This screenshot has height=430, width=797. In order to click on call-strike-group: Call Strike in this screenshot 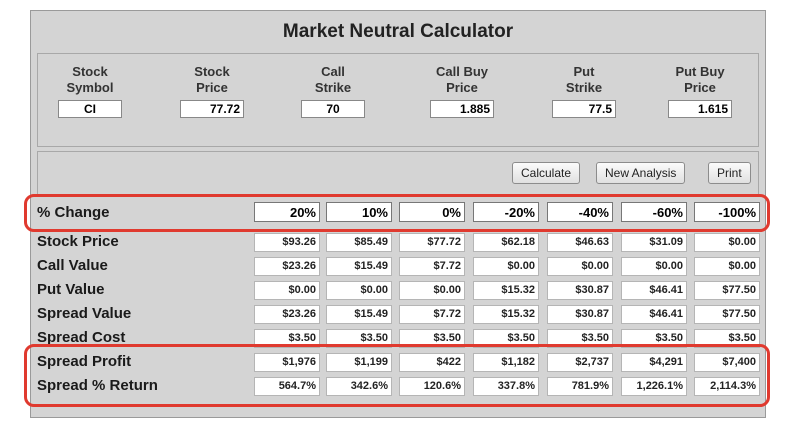, I will do `click(333, 91)`.